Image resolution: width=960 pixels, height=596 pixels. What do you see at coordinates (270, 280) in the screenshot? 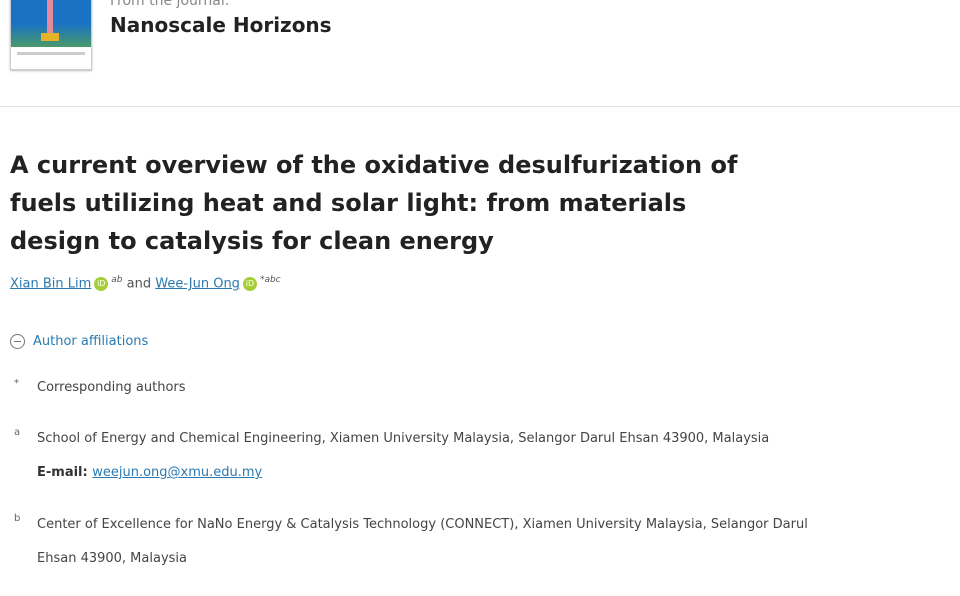
I see `author-affiliation-sup: *abc` at bounding box center [270, 280].